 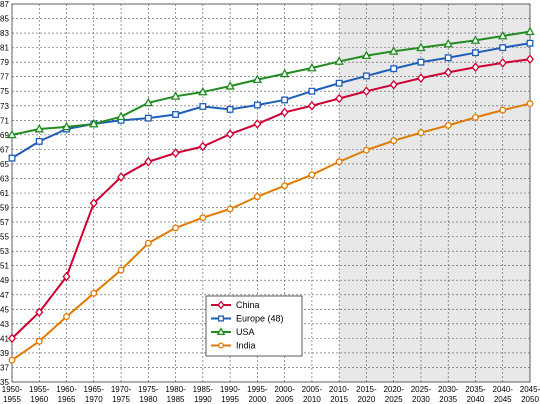 What do you see at coordinates (4, 222) in the screenshot?
I see `y-tick-label: 57` at bounding box center [4, 222].